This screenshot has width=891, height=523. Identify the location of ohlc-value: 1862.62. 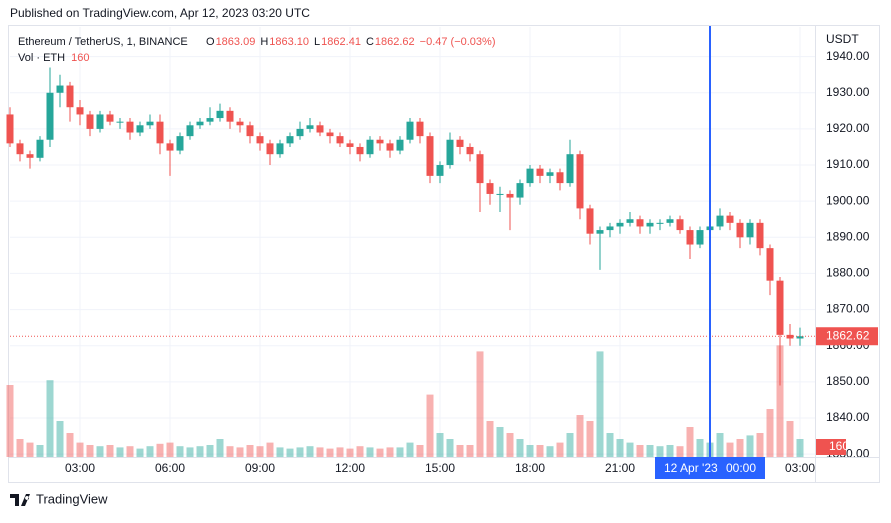
(395, 42).